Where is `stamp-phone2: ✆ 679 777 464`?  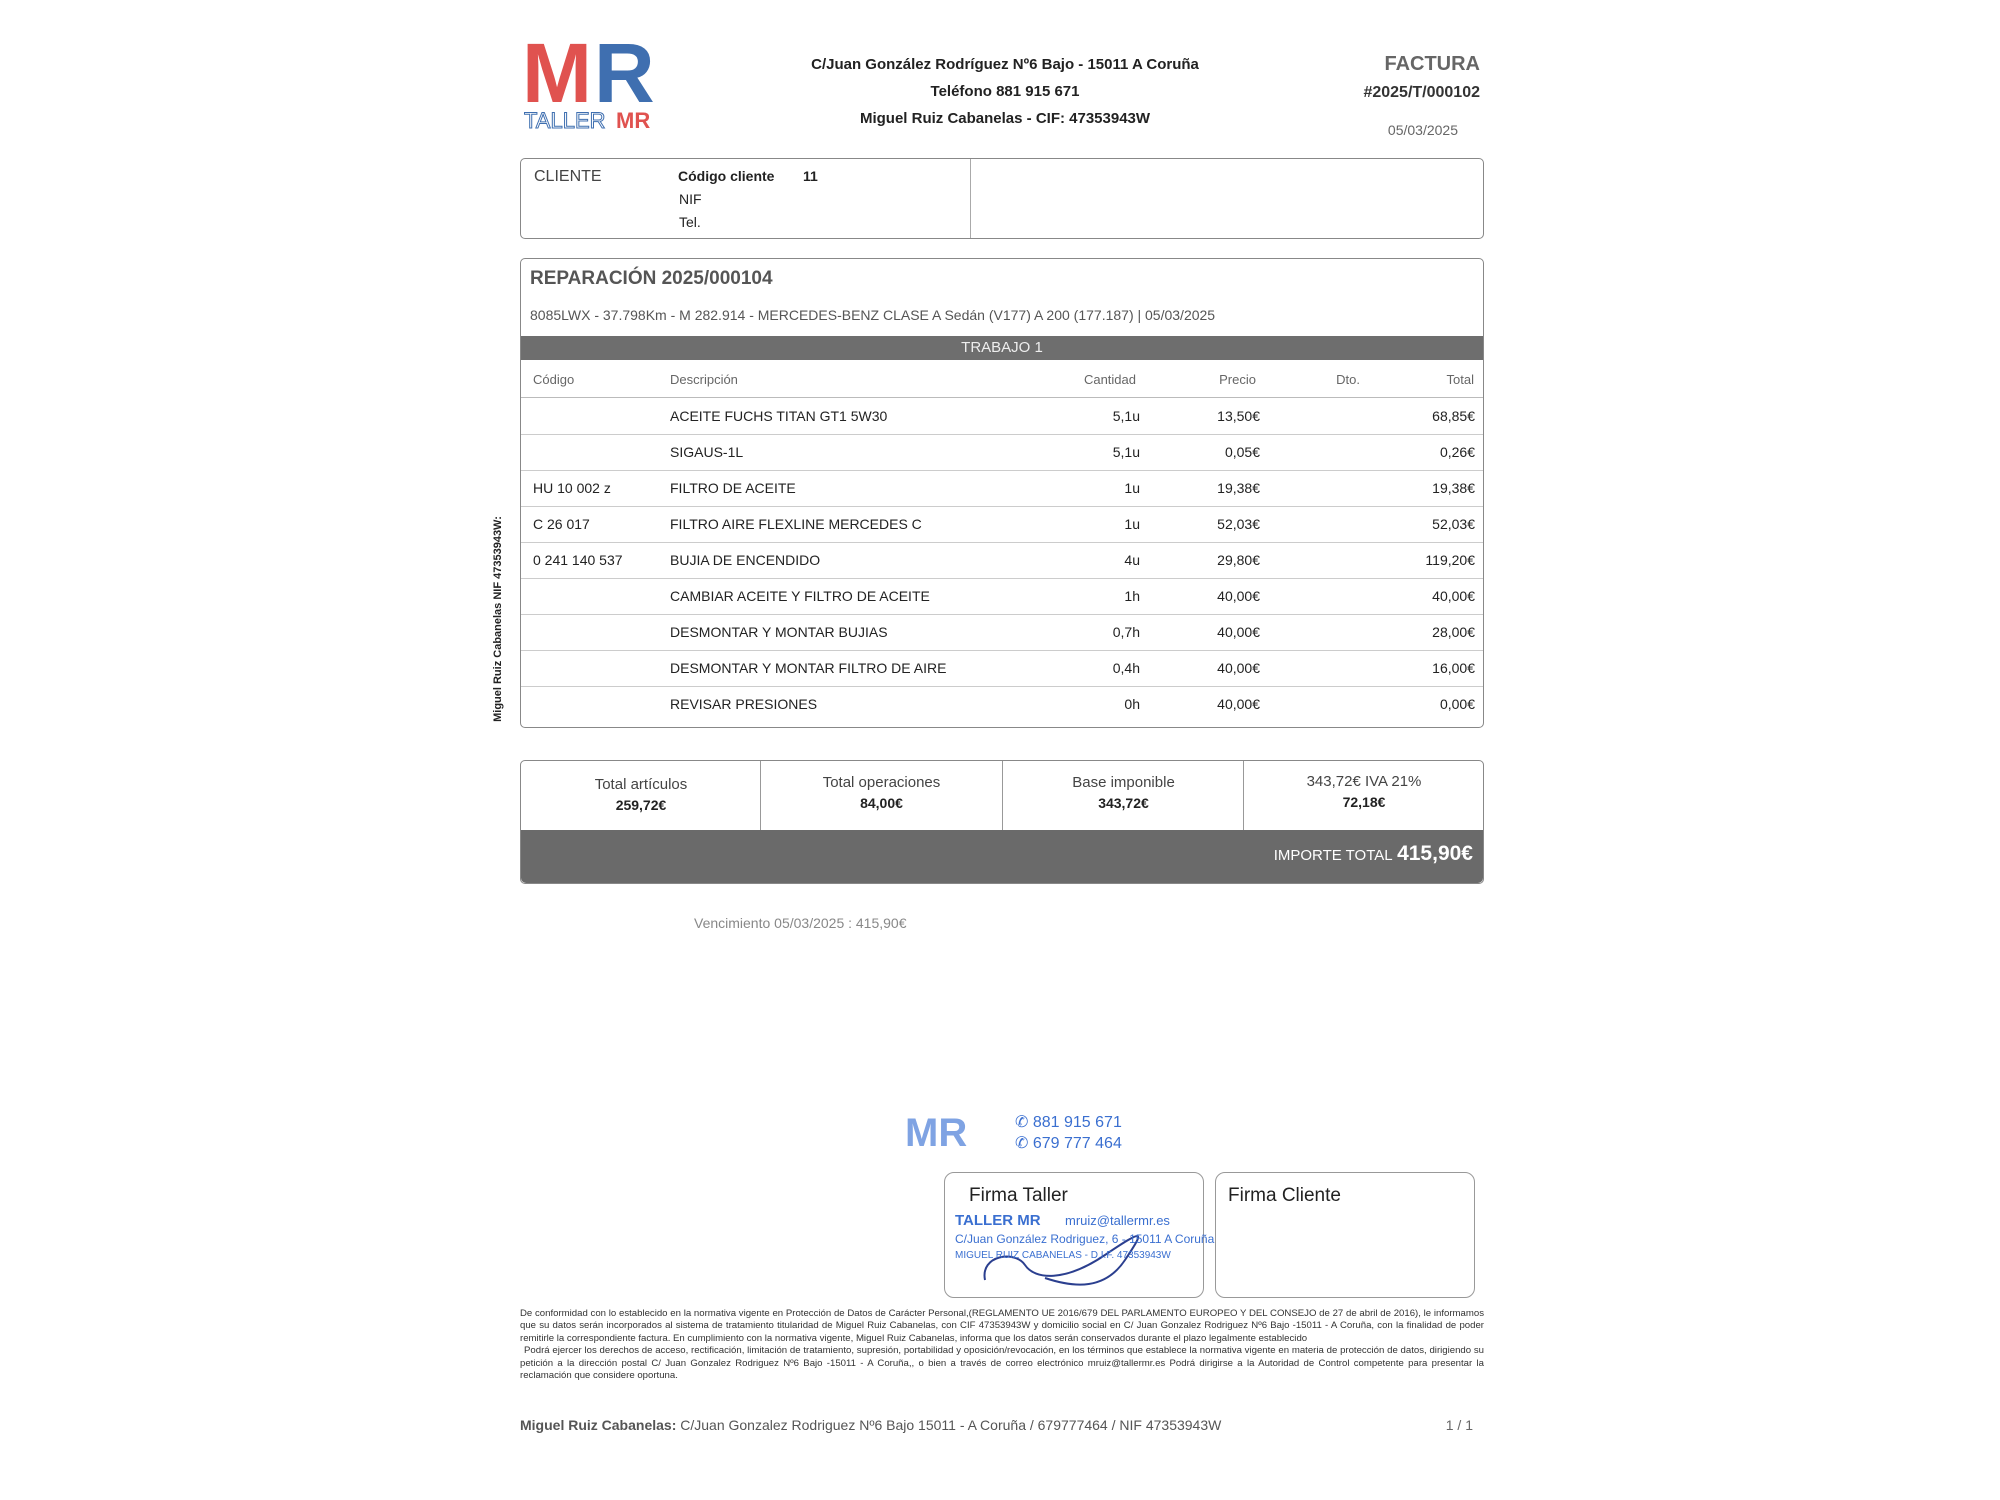 stamp-phone2: ✆ 679 777 464 is located at coordinates (1068, 1143).